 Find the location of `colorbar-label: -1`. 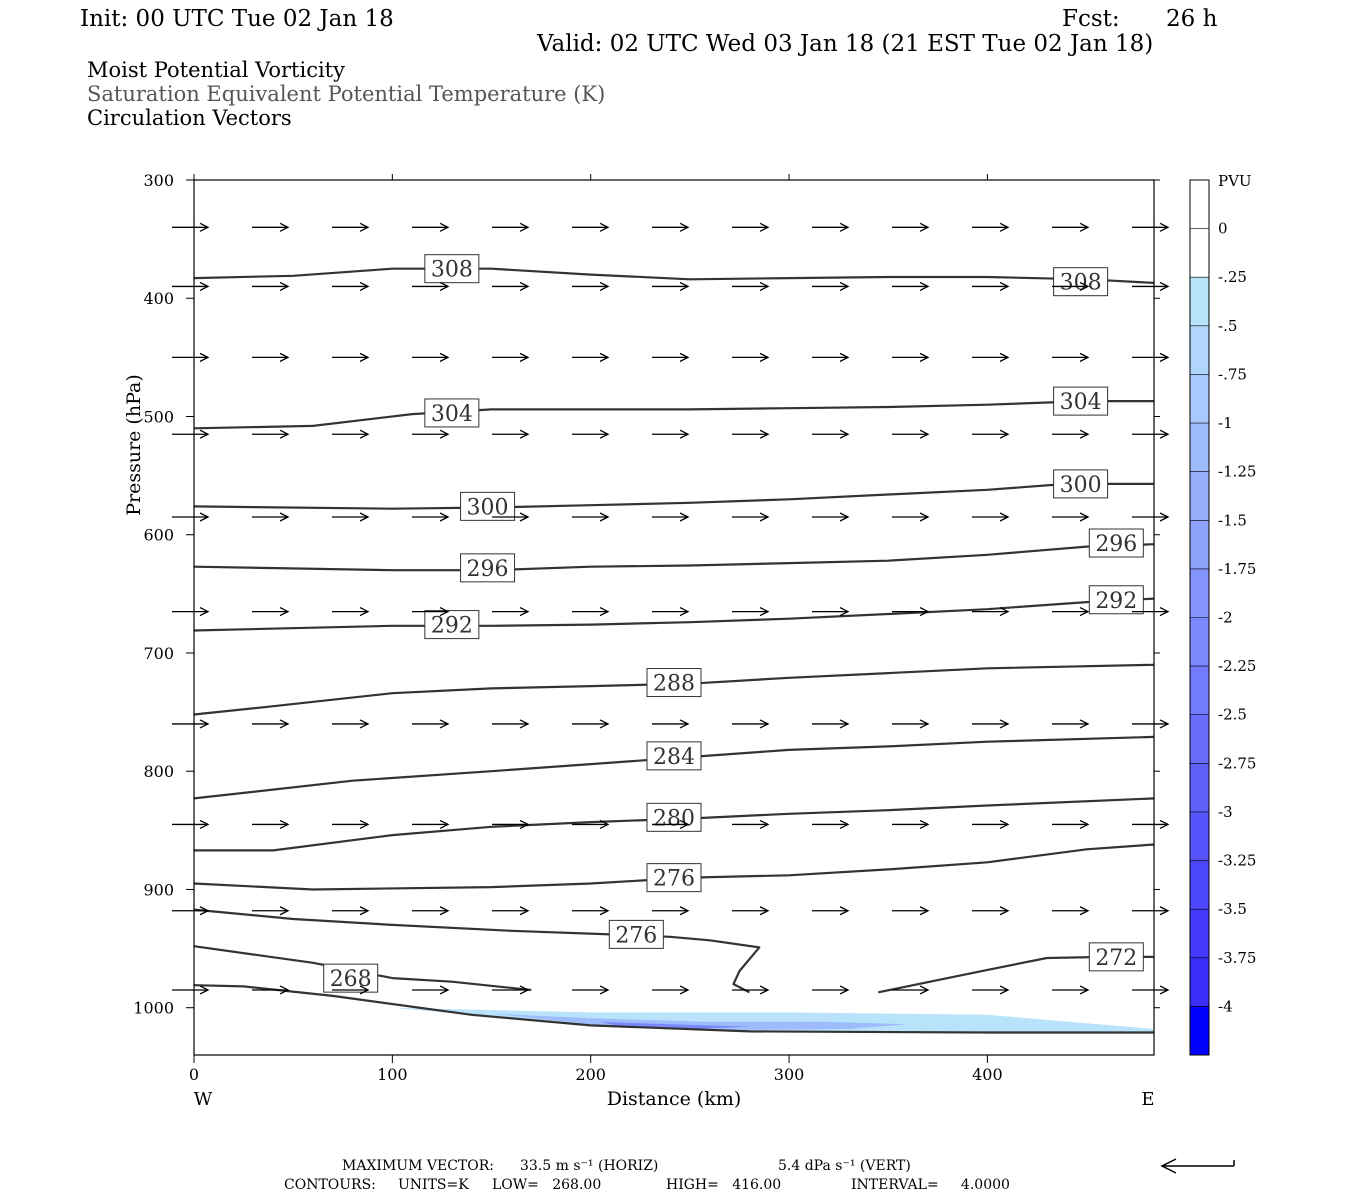

colorbar-label: -1 is located at coordinates (1225, 423).